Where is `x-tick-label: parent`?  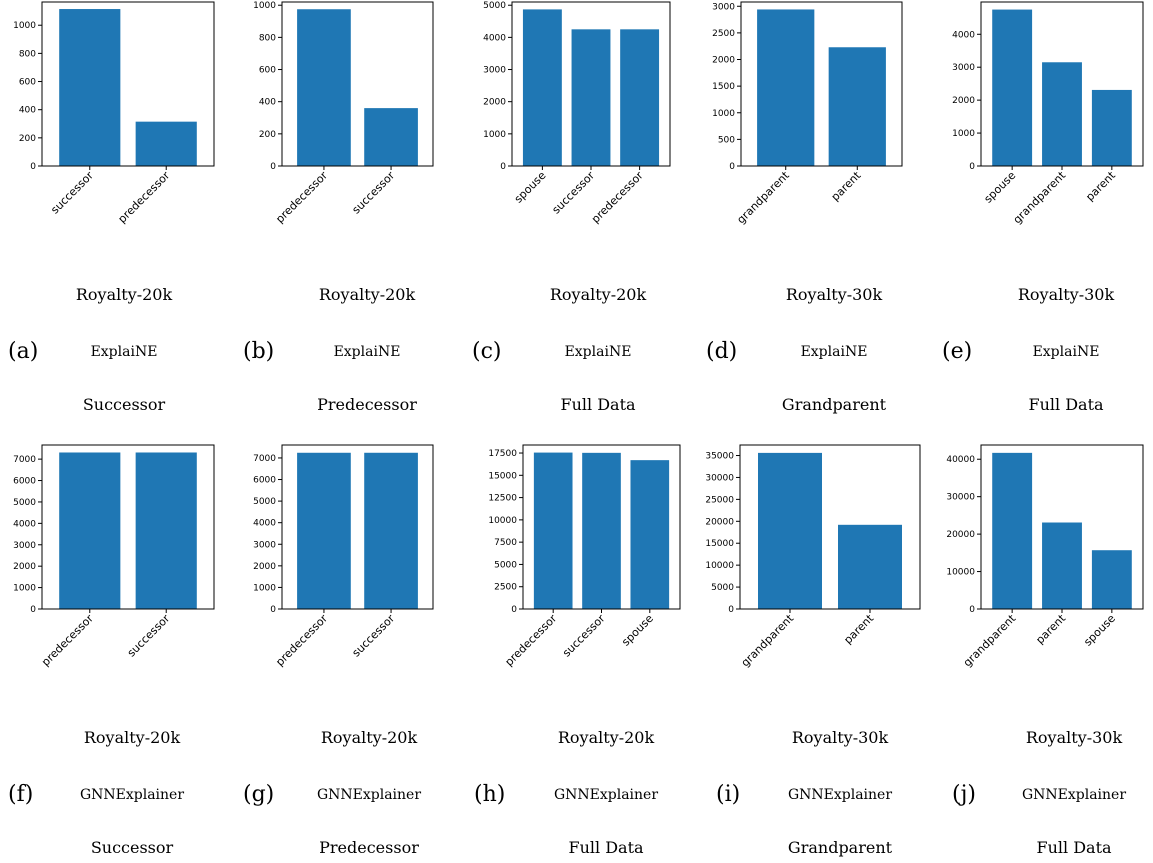
x-tick-label: parent is located at coordinates (1050, 628).